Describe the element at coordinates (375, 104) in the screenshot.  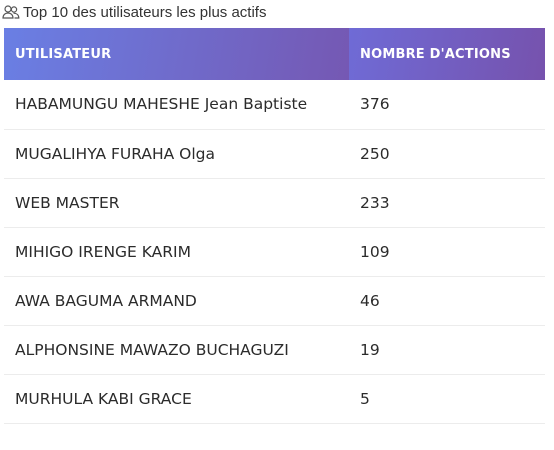
I see `action-count-cell: 376` at that location.